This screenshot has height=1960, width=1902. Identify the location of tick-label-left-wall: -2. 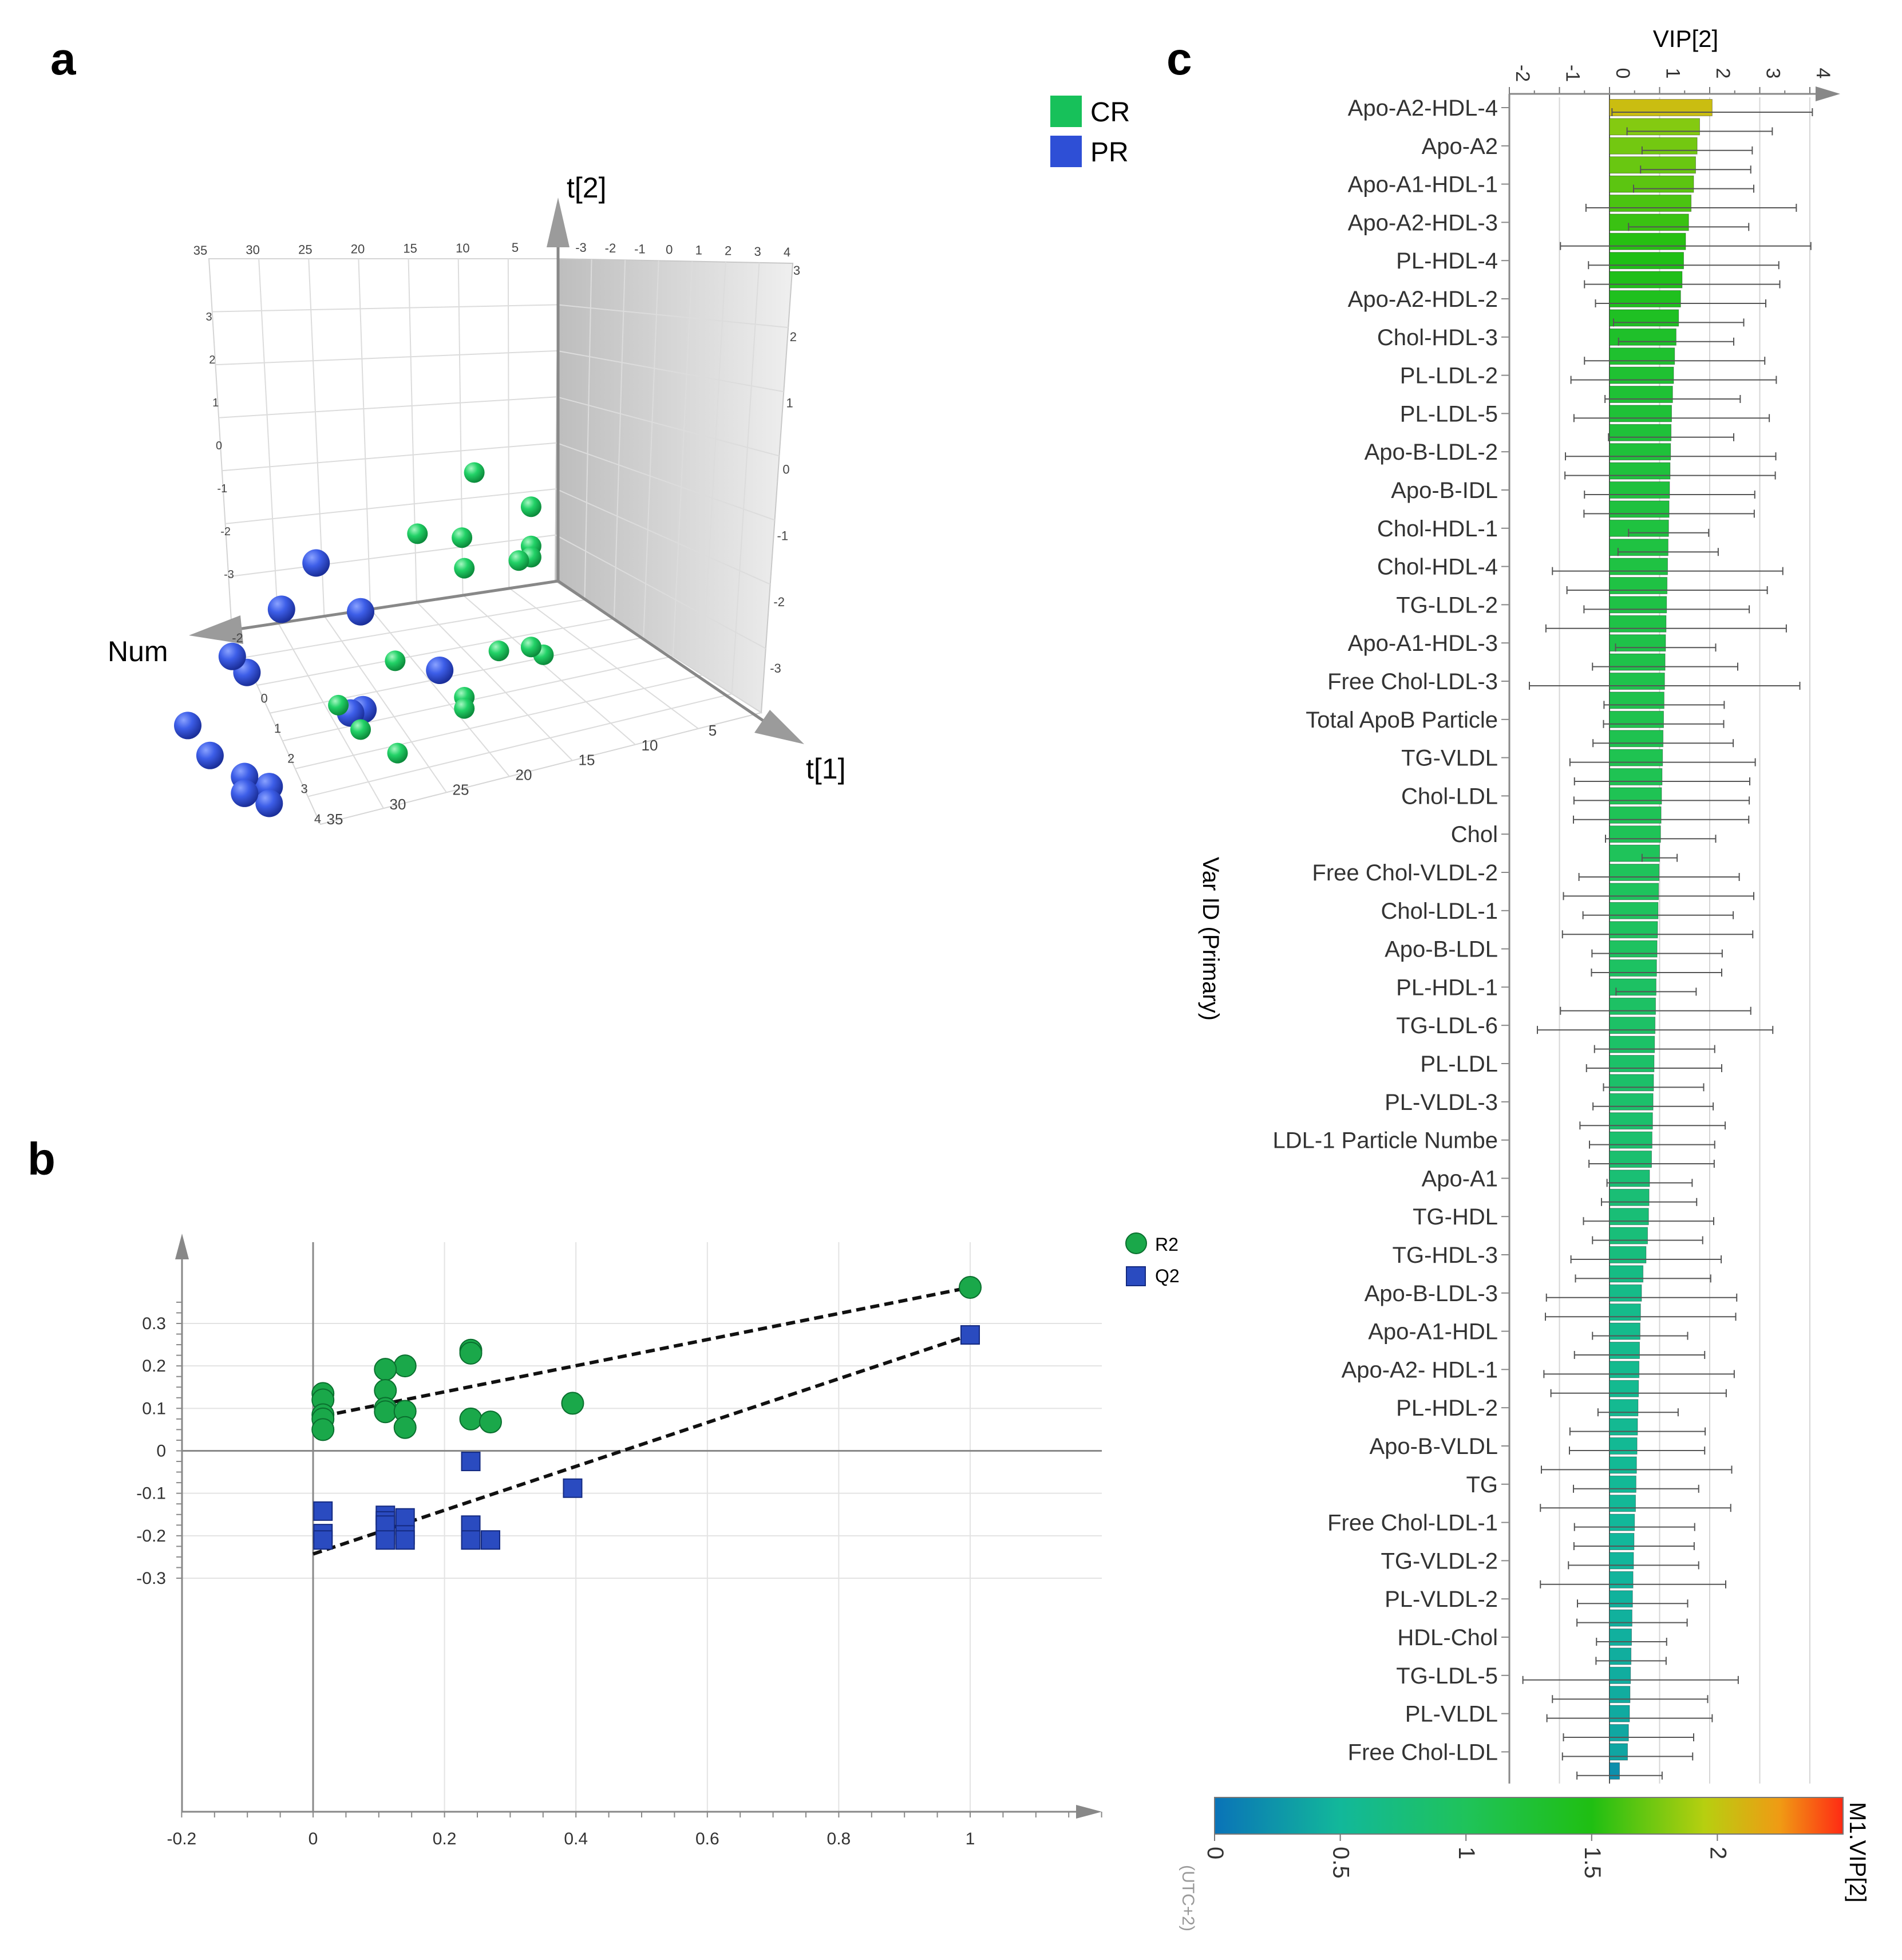
(226, 531).